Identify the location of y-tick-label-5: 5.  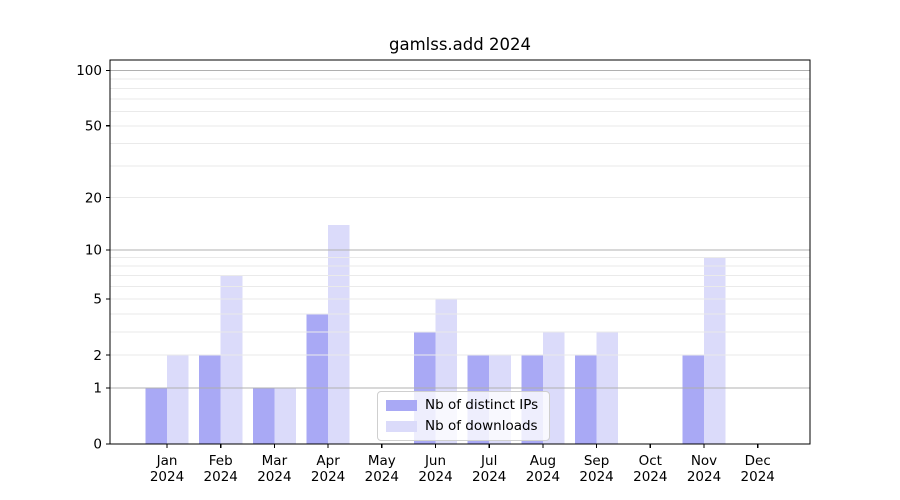
(97, 300).